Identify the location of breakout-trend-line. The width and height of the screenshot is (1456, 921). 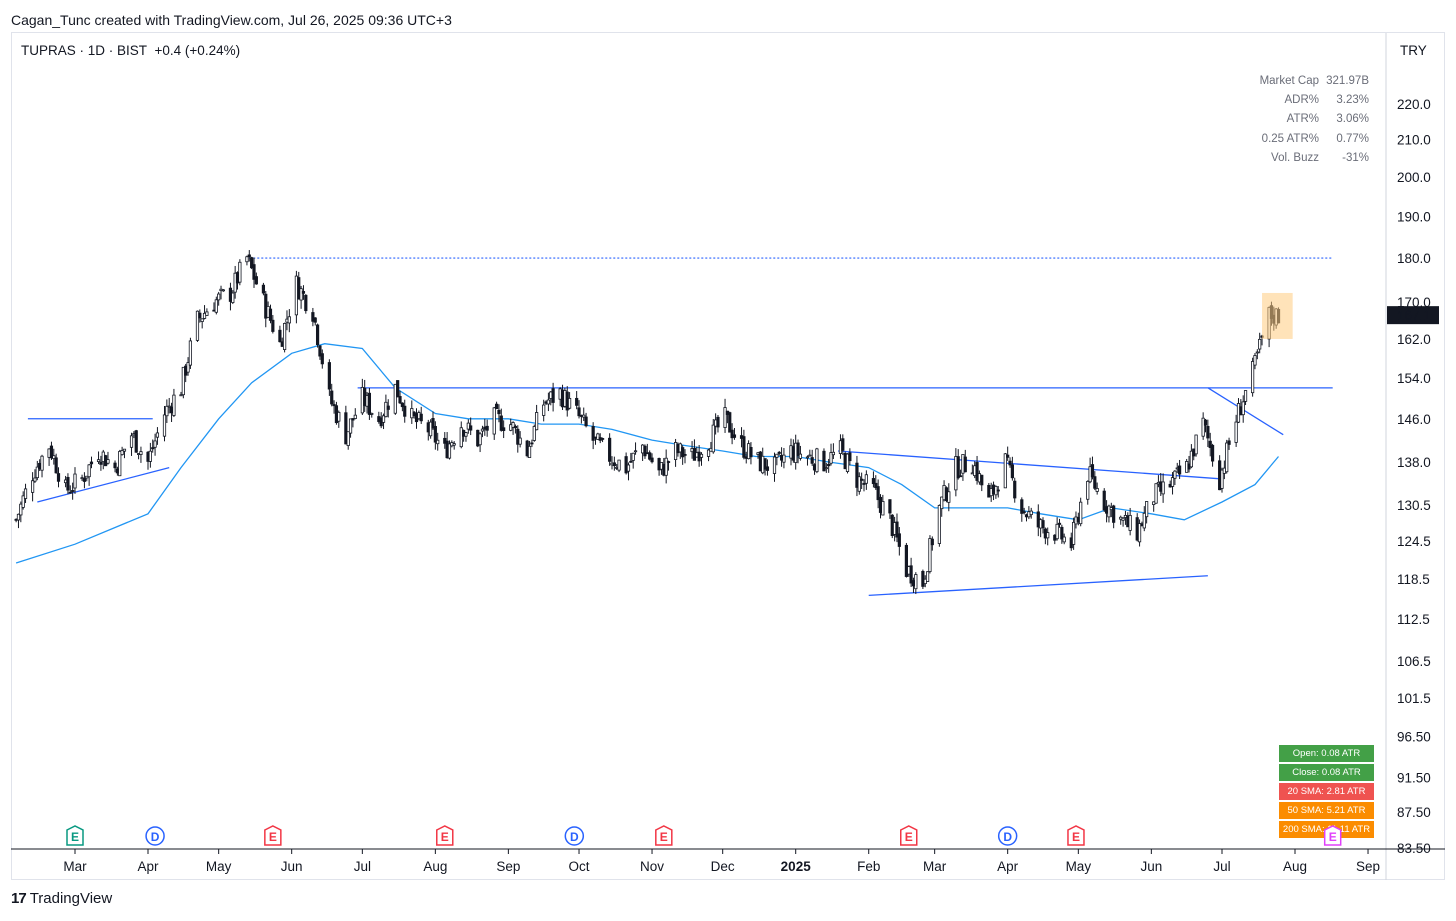
(1245, 411).